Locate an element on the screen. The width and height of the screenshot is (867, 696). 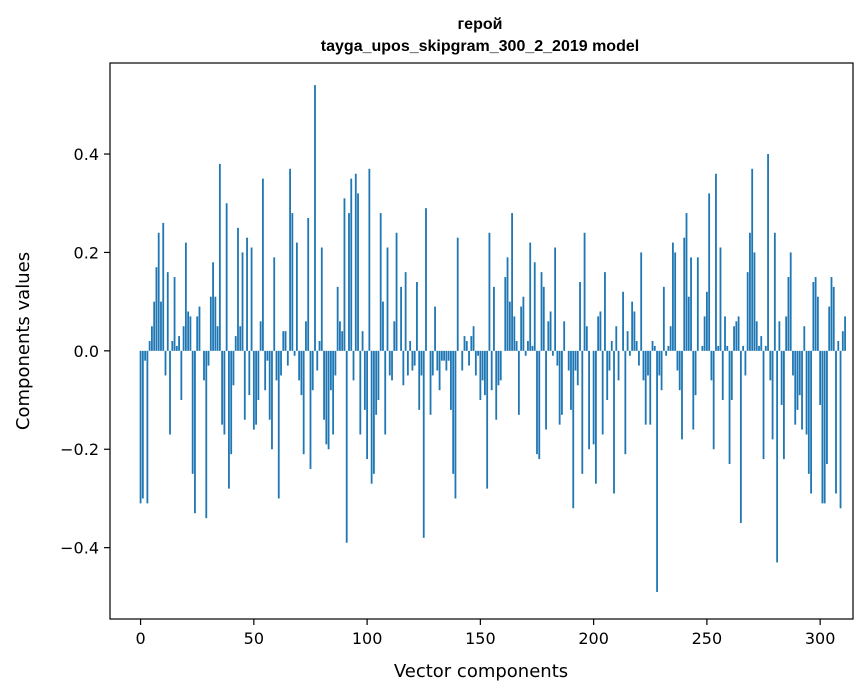
y-axis-label: Components values is located at coordinates (23, 341).